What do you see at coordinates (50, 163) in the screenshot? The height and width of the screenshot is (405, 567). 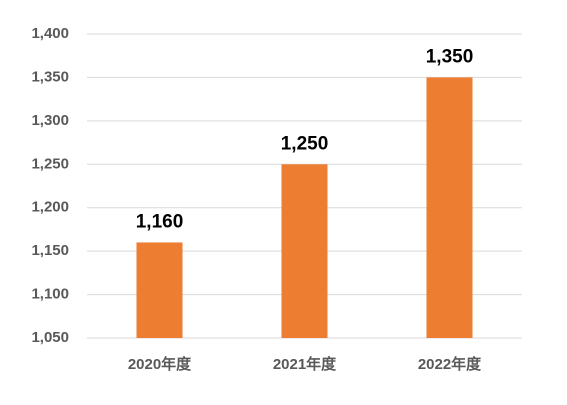 I see `y-tick-label: 1,250` at bounding box center [50, 163].